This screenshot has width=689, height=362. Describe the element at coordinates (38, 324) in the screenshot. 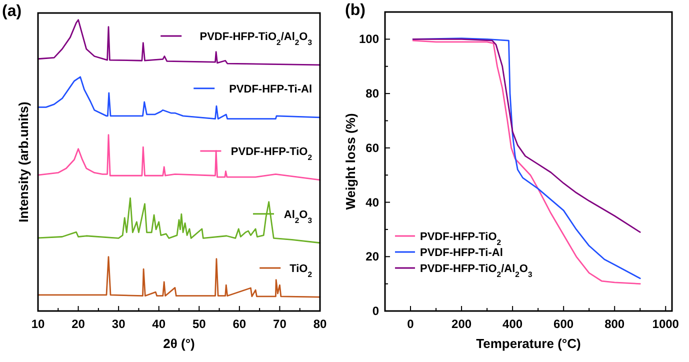

I see `x-tick-label: 10` at that location.